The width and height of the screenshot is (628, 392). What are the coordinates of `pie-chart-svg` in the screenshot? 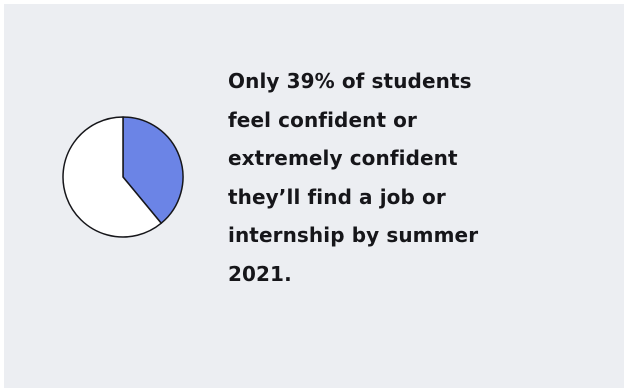 It's located at (123, 177).